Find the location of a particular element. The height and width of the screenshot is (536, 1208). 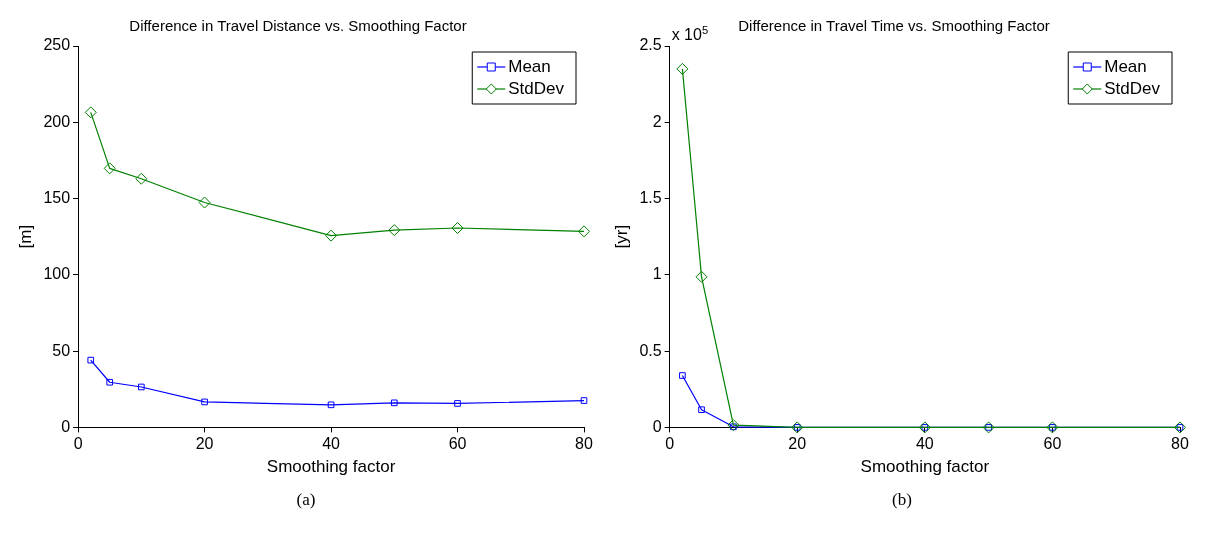

y-tick-label: 100 is located at coordinates (57, 274).